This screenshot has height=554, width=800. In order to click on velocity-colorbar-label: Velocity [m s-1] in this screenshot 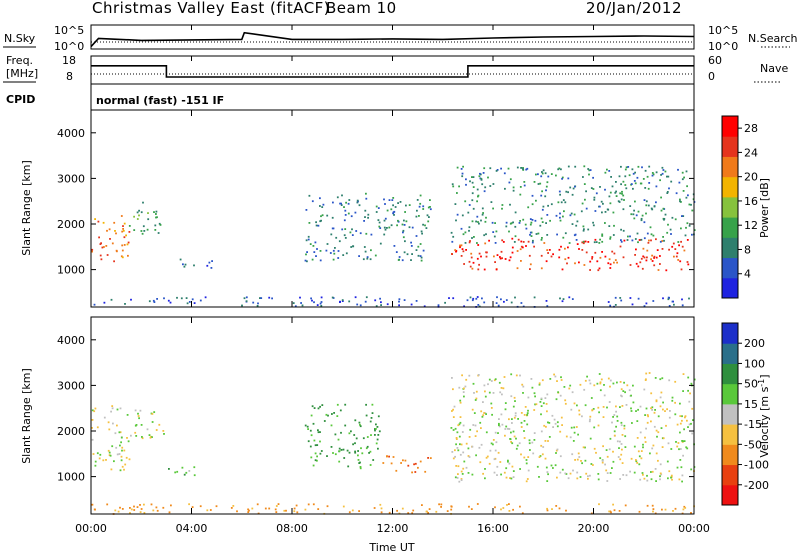, I will do `click(764, 415)`.